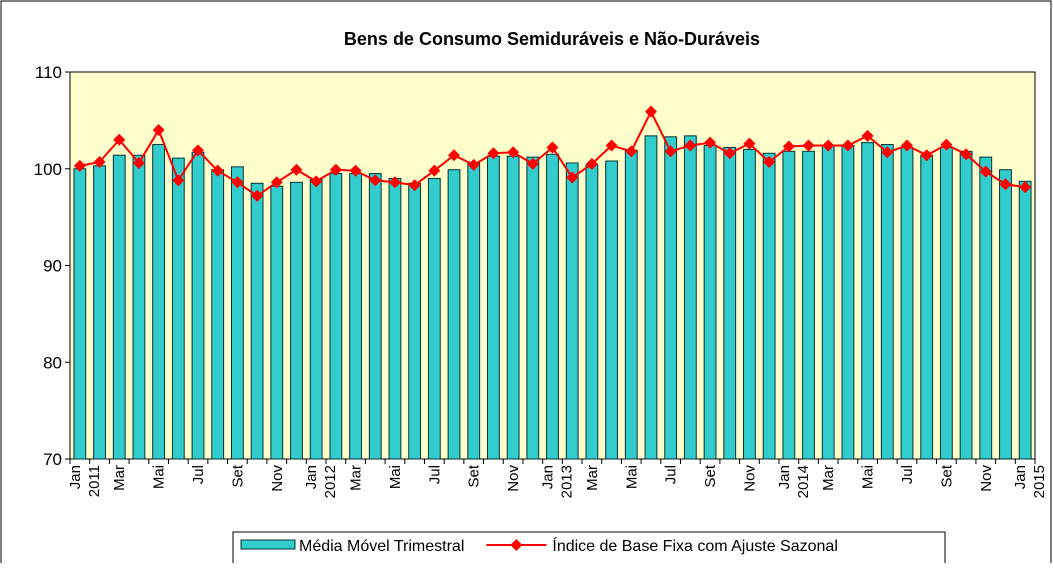 This screenshot has width=1053, height=568. Describe the element at coordinates (52, 459) in the screenshot. I see `y-tick-label: 70` at that location.